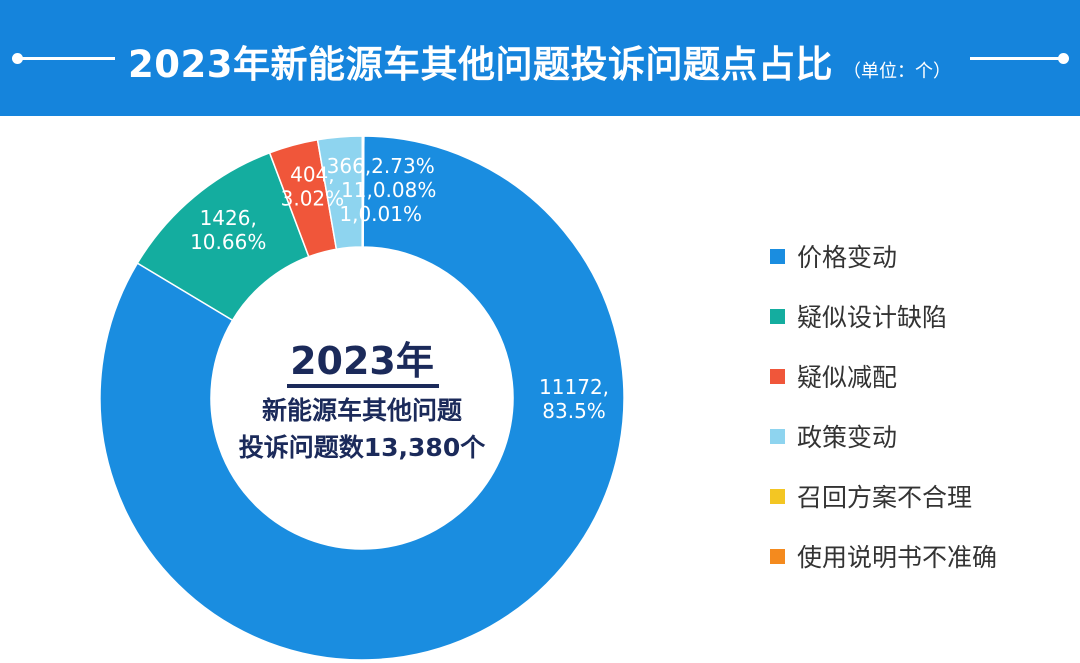 The image size is (1080, 663). I want to click on center-text: 2023年 新能源车其他问题 投诉问题数13,380个, so click(362, 400).